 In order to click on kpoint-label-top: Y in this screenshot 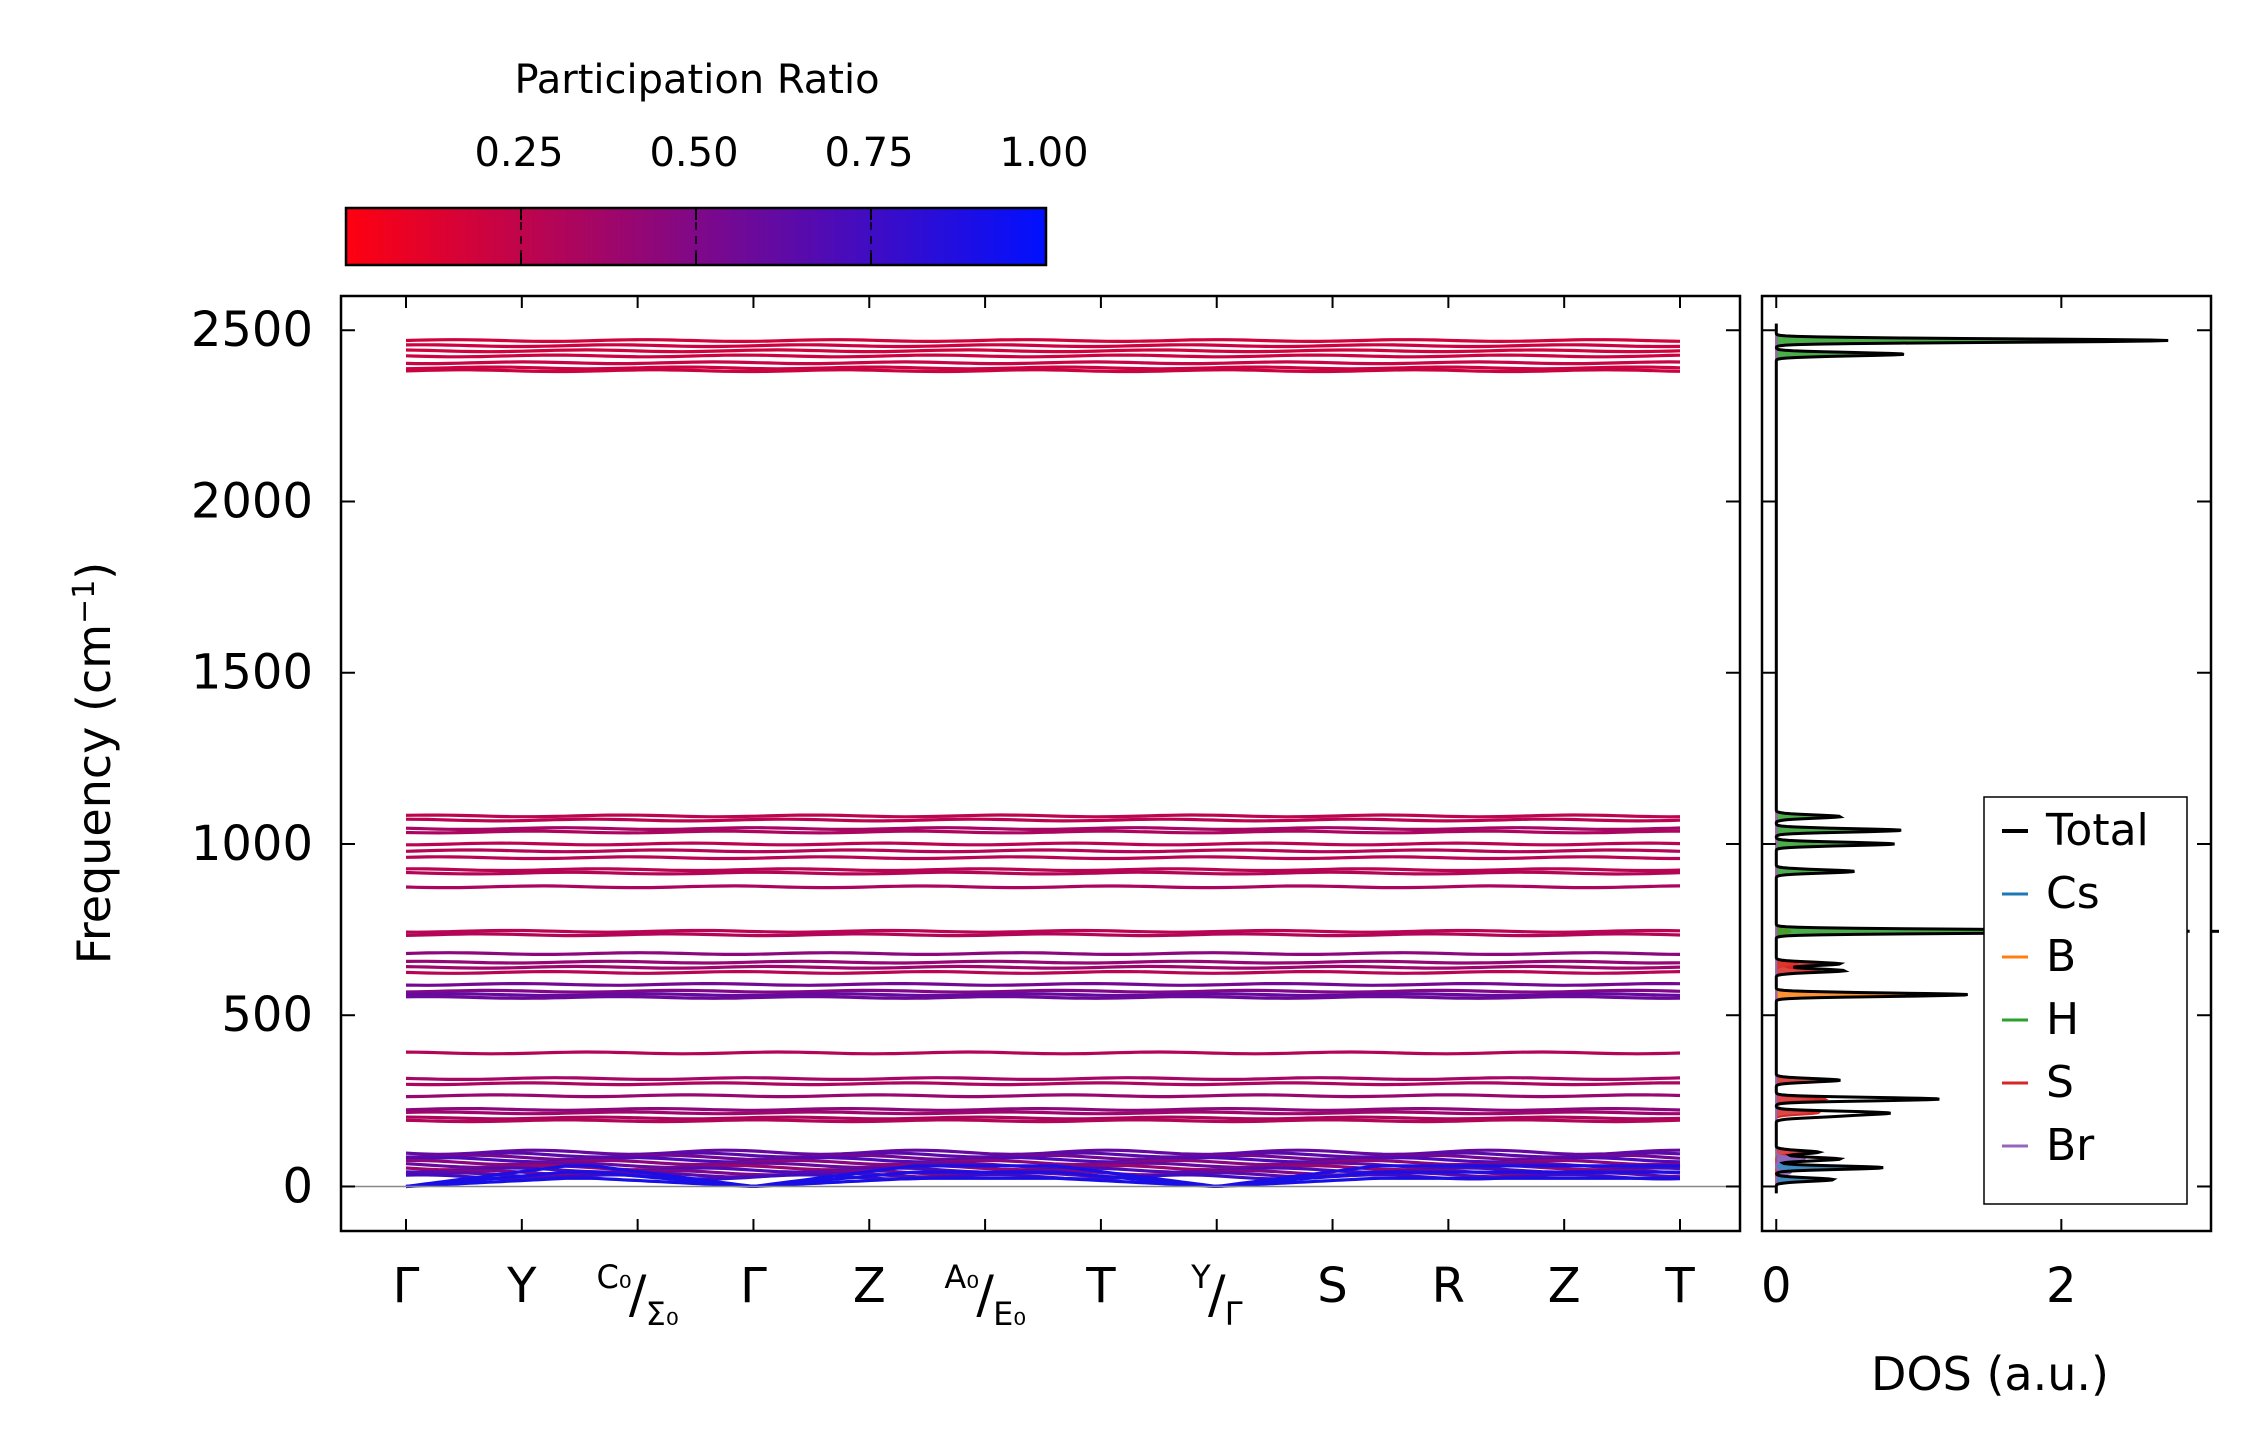, I will do `click(1200, 1277)`.